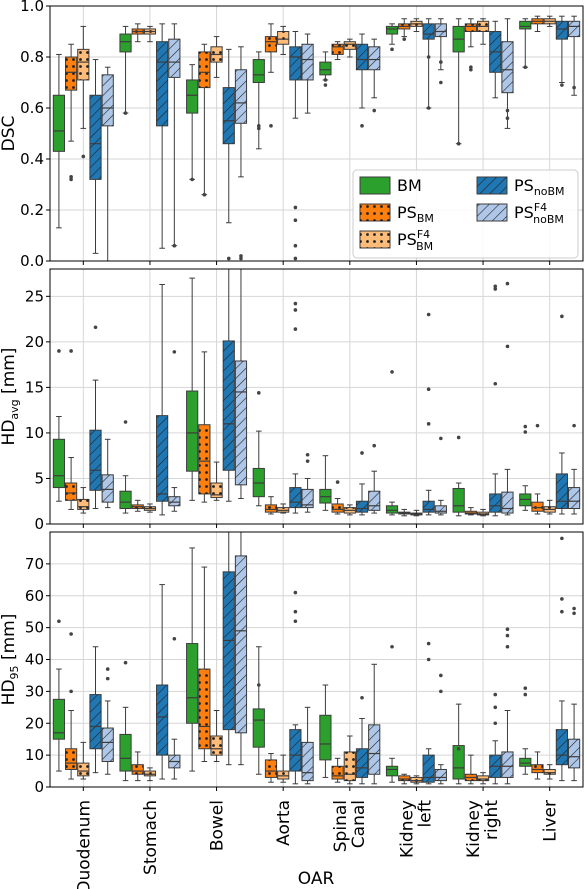 This screenshot has height=889, width=587. I want to click on legend-swatch-pattern, so click(492, 185).